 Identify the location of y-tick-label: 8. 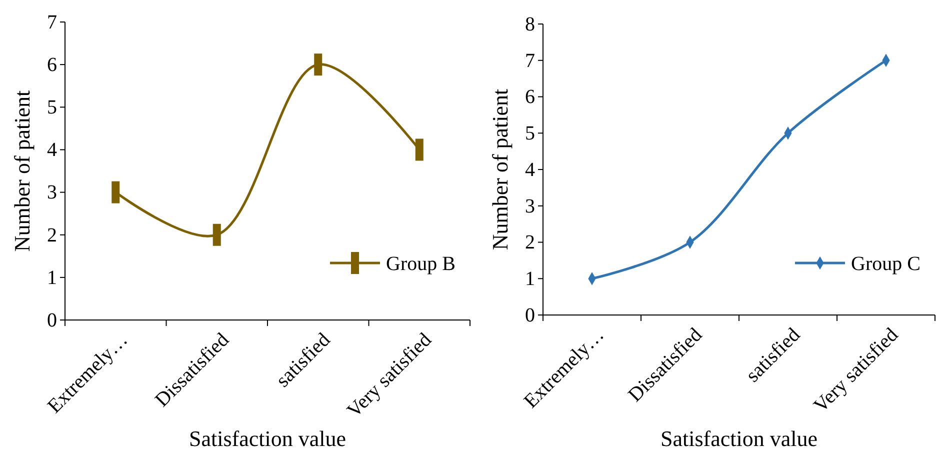
(530, 24).